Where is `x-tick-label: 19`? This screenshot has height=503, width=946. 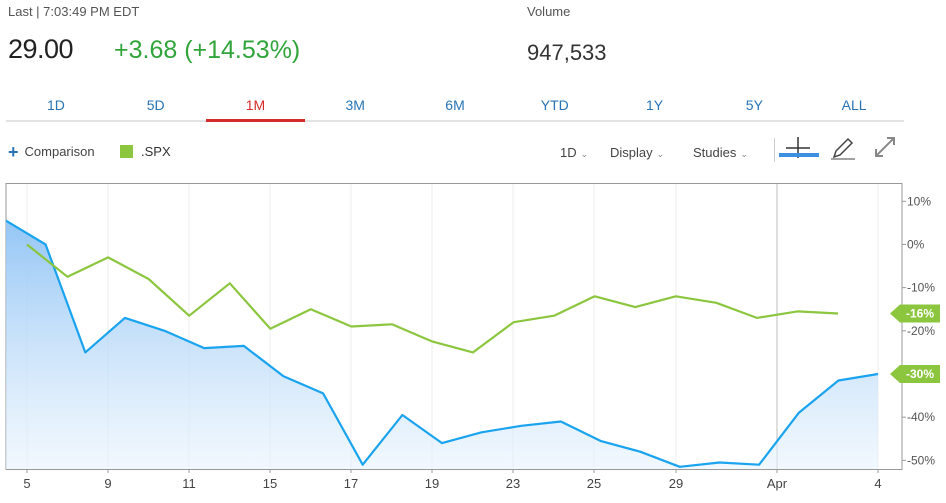 x-tick-label: 19 is located at coordinates (432, 483).